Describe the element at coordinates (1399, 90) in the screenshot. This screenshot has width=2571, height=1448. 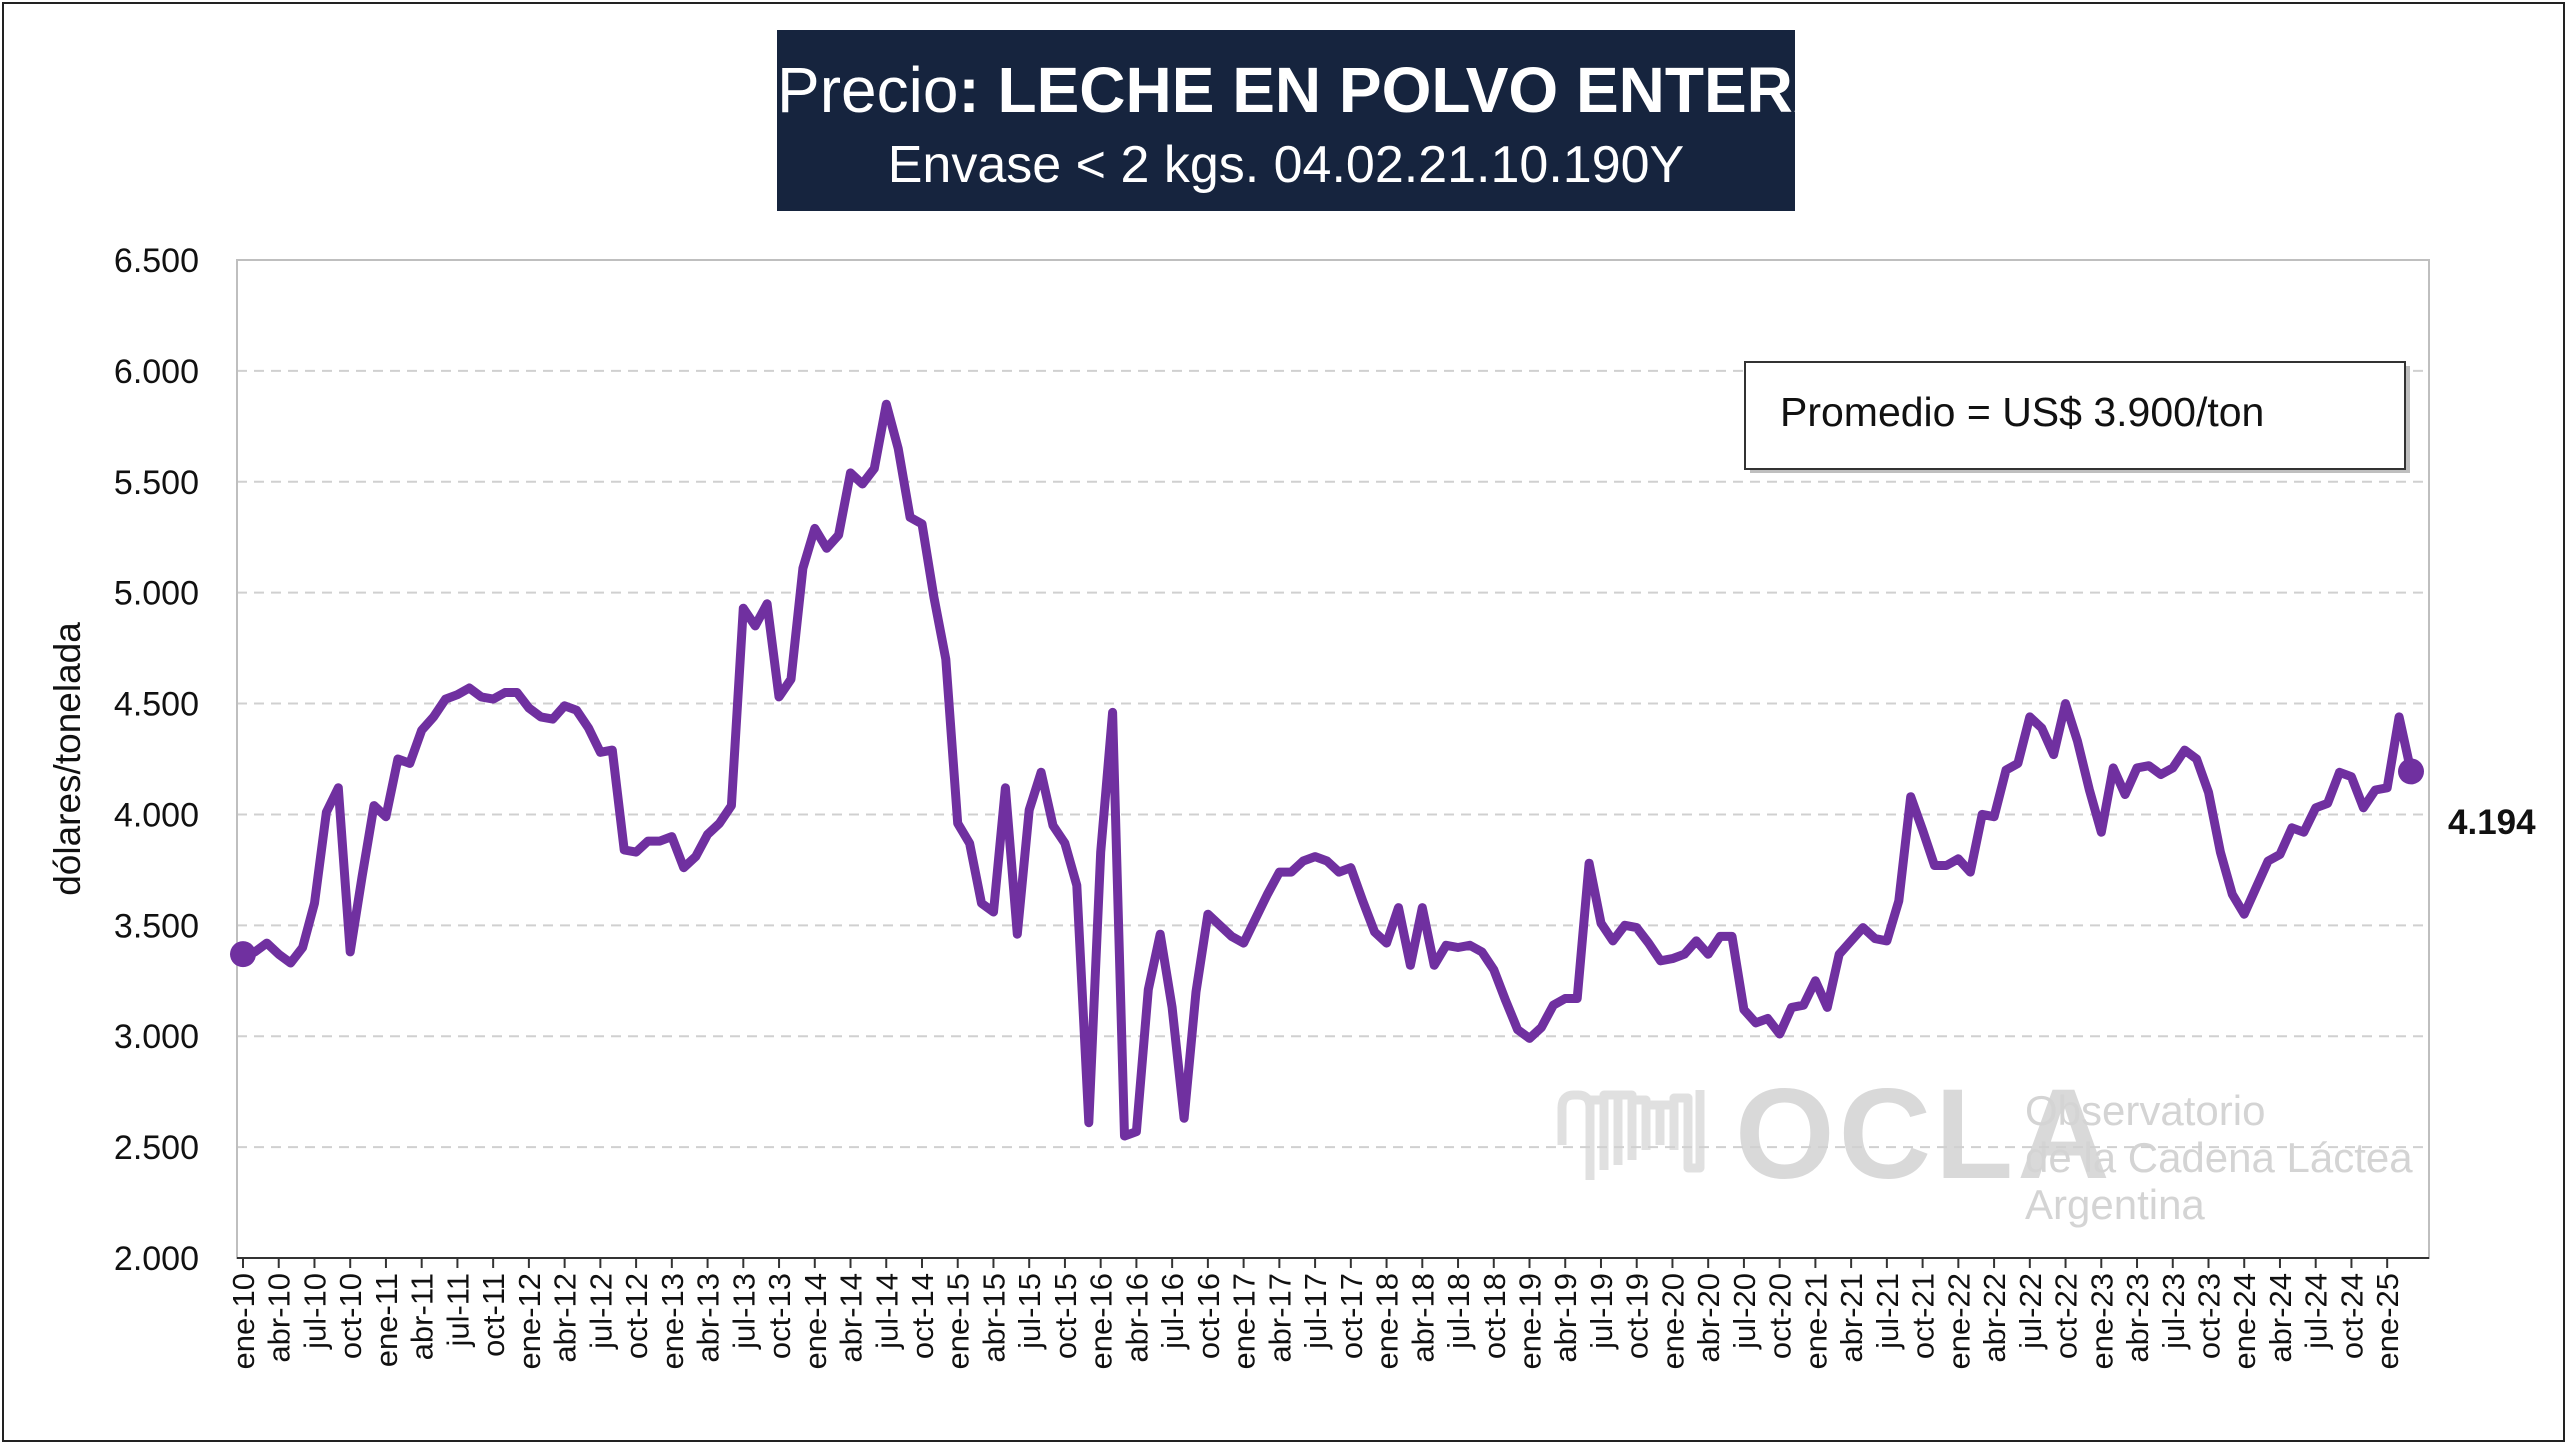
I see `chart-title-product: : LECHE EN POLVO ENTERA` at that location.